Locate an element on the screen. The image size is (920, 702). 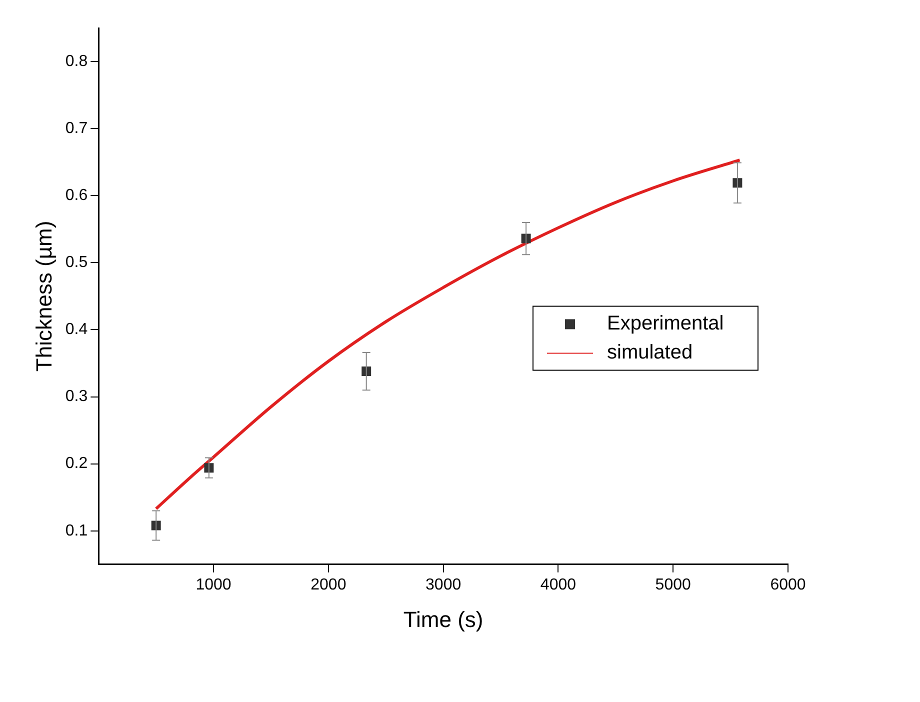
y-tick-label: 0.7 is located at coordinates (76, 128).